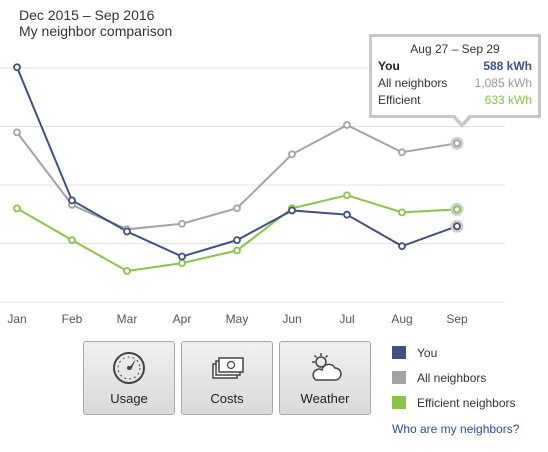 The height and width of the screenshot is (452, 548). I want to click on x-tick-label: Sep, so click(457, 319).